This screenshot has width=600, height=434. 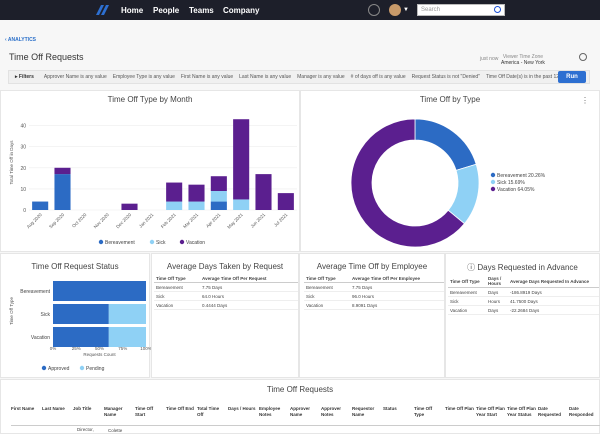 I want to click on cell: 96.0 Hours, so click(x=397, y=296).